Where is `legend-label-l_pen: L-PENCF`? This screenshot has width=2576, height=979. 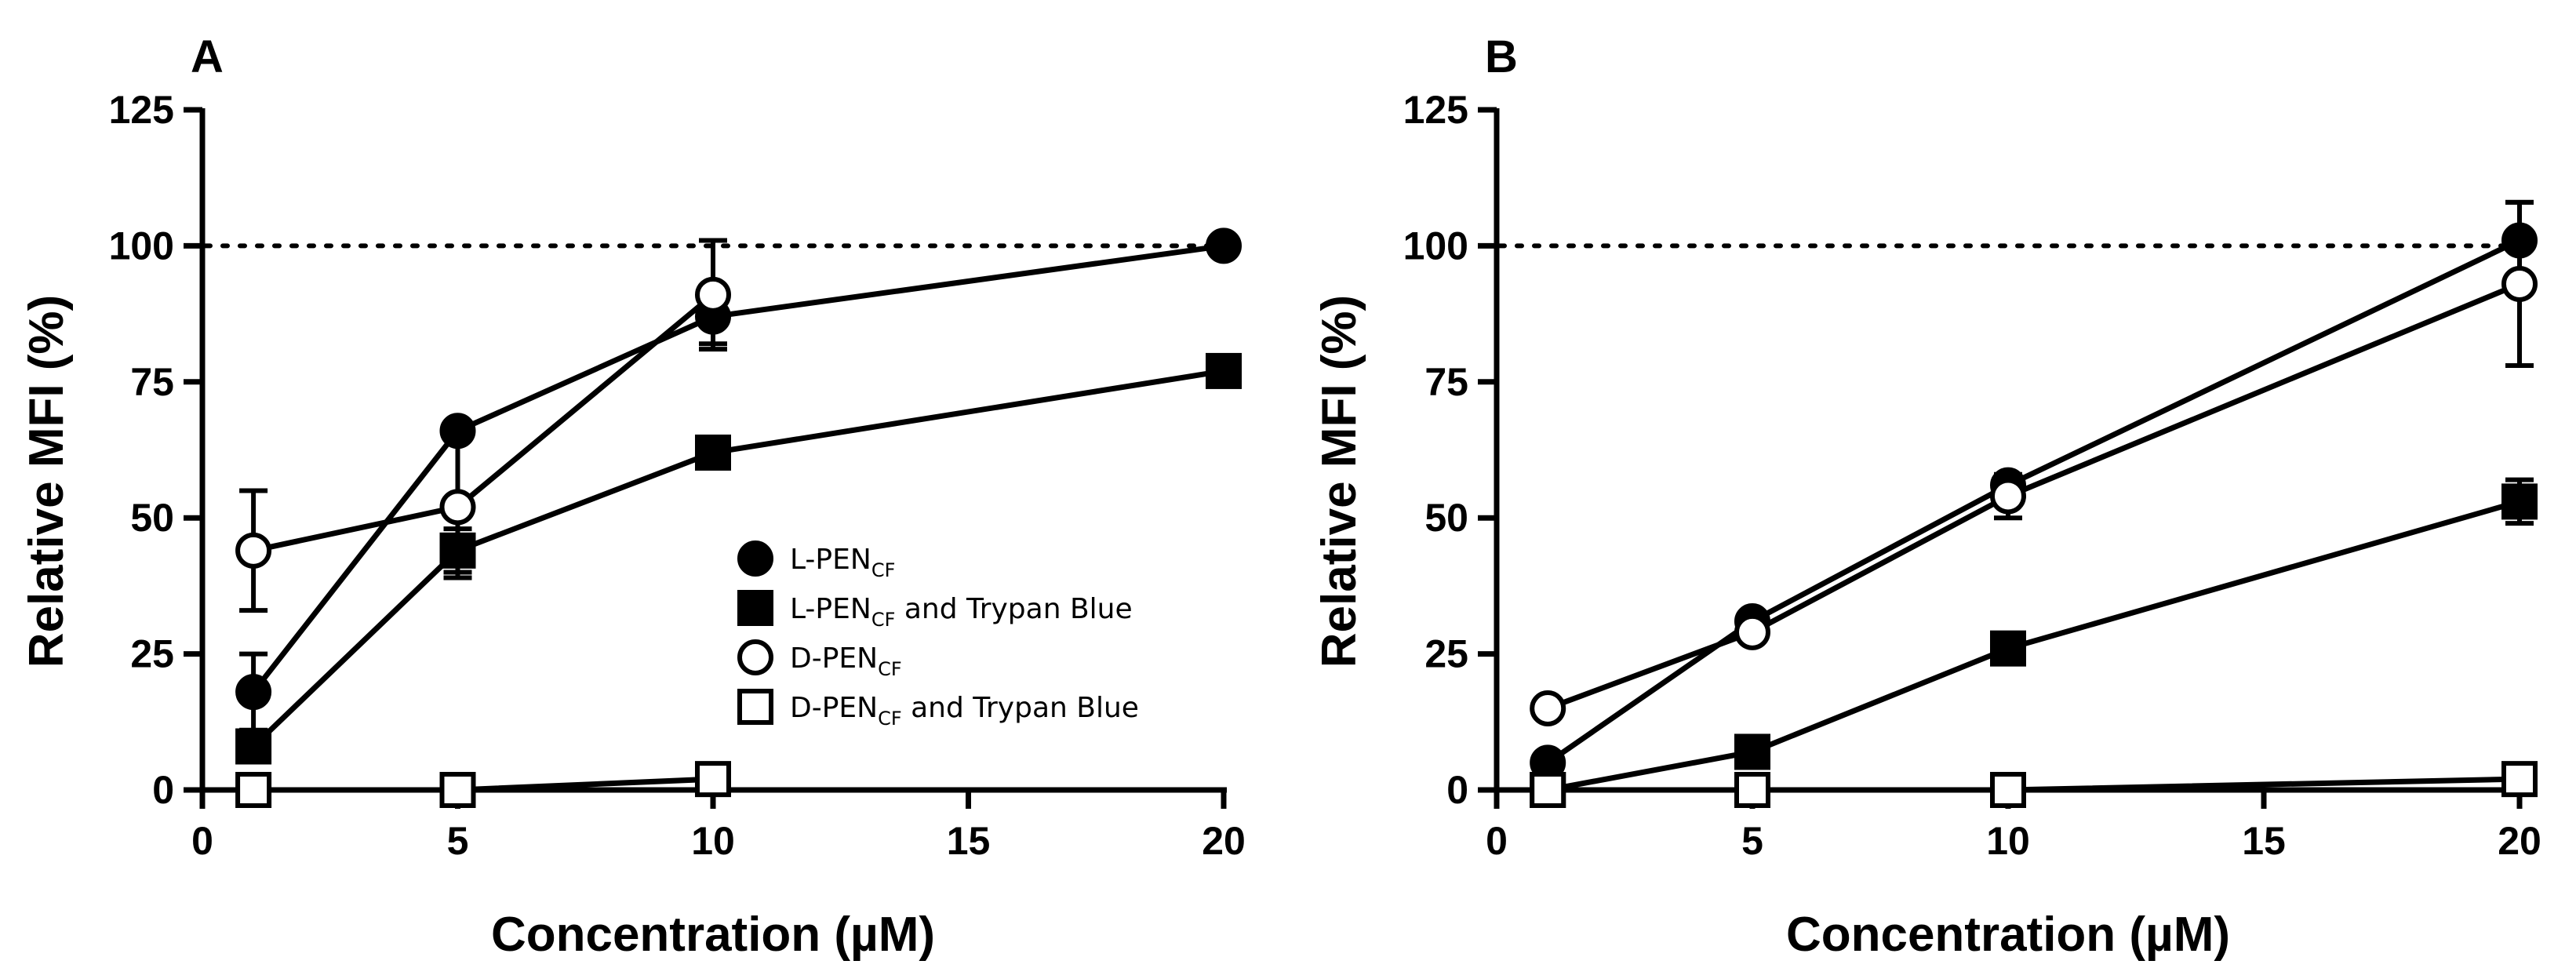 legend-label-l_pen: L-PENCF is located at coordinates (842, 562).